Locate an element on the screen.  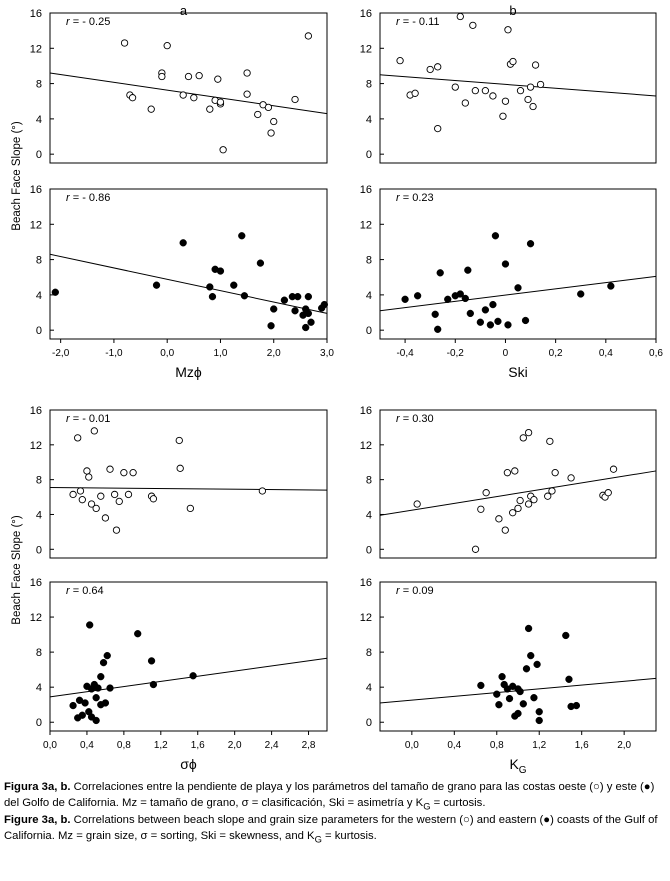
x-tick-label: 1,2 is located at coordinates (161, 745).